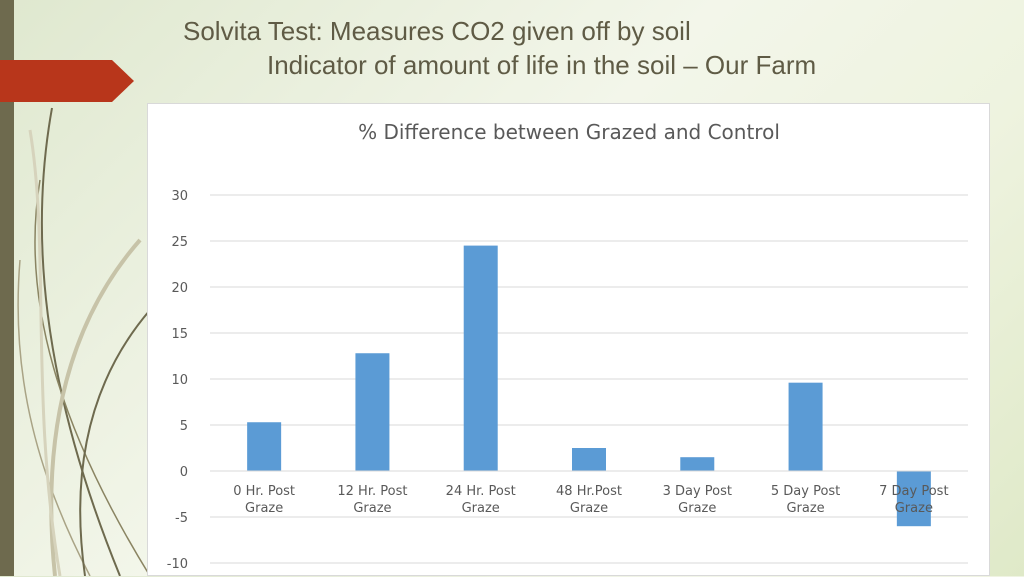 The image size is (1024, 577). What do you see at coordinates (184, 426) in the screenshot?
I see `y-tick-label: 5` at bounding box center [184, 426].